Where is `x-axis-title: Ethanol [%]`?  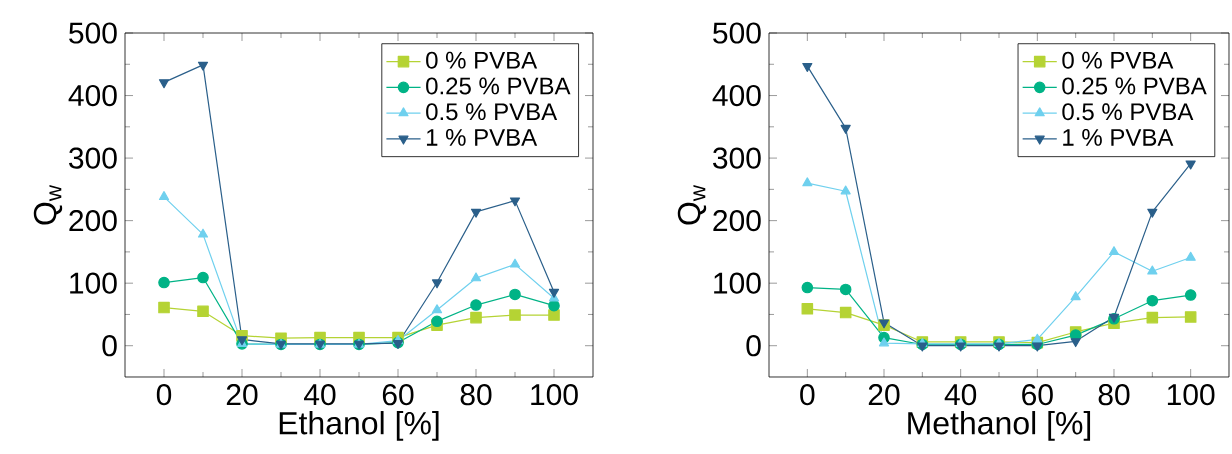
x-axis-title: Ethanol [%] is located at coordinates (359, 426).